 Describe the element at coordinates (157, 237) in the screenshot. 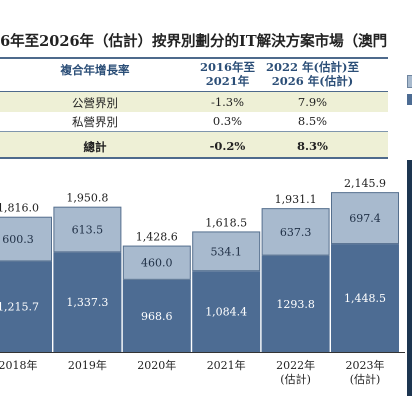

I see `data-label-total: 1,428.6` at that location.